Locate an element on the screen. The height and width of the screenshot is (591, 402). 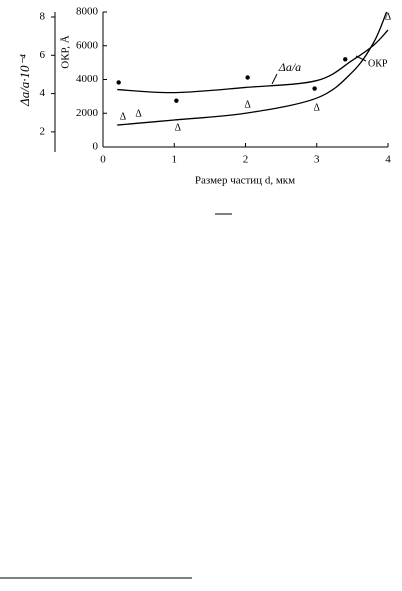
y2-tick-label: 4 is located at coordinates (43, 93).